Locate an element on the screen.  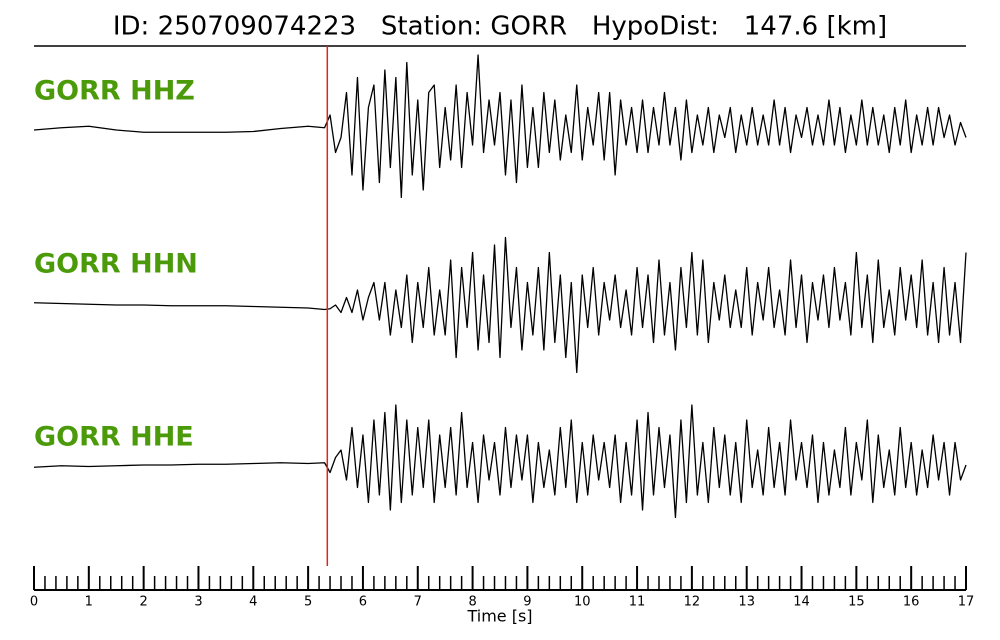
x-axis-label: Time [s] is located at coordinates (499, 616).